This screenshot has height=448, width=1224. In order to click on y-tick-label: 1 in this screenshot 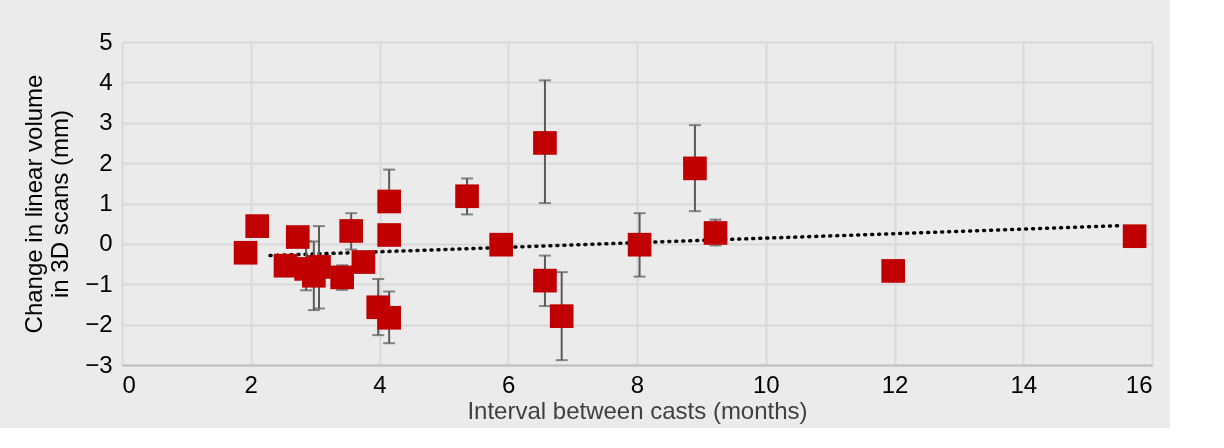, I will do `click(106, 202)`.